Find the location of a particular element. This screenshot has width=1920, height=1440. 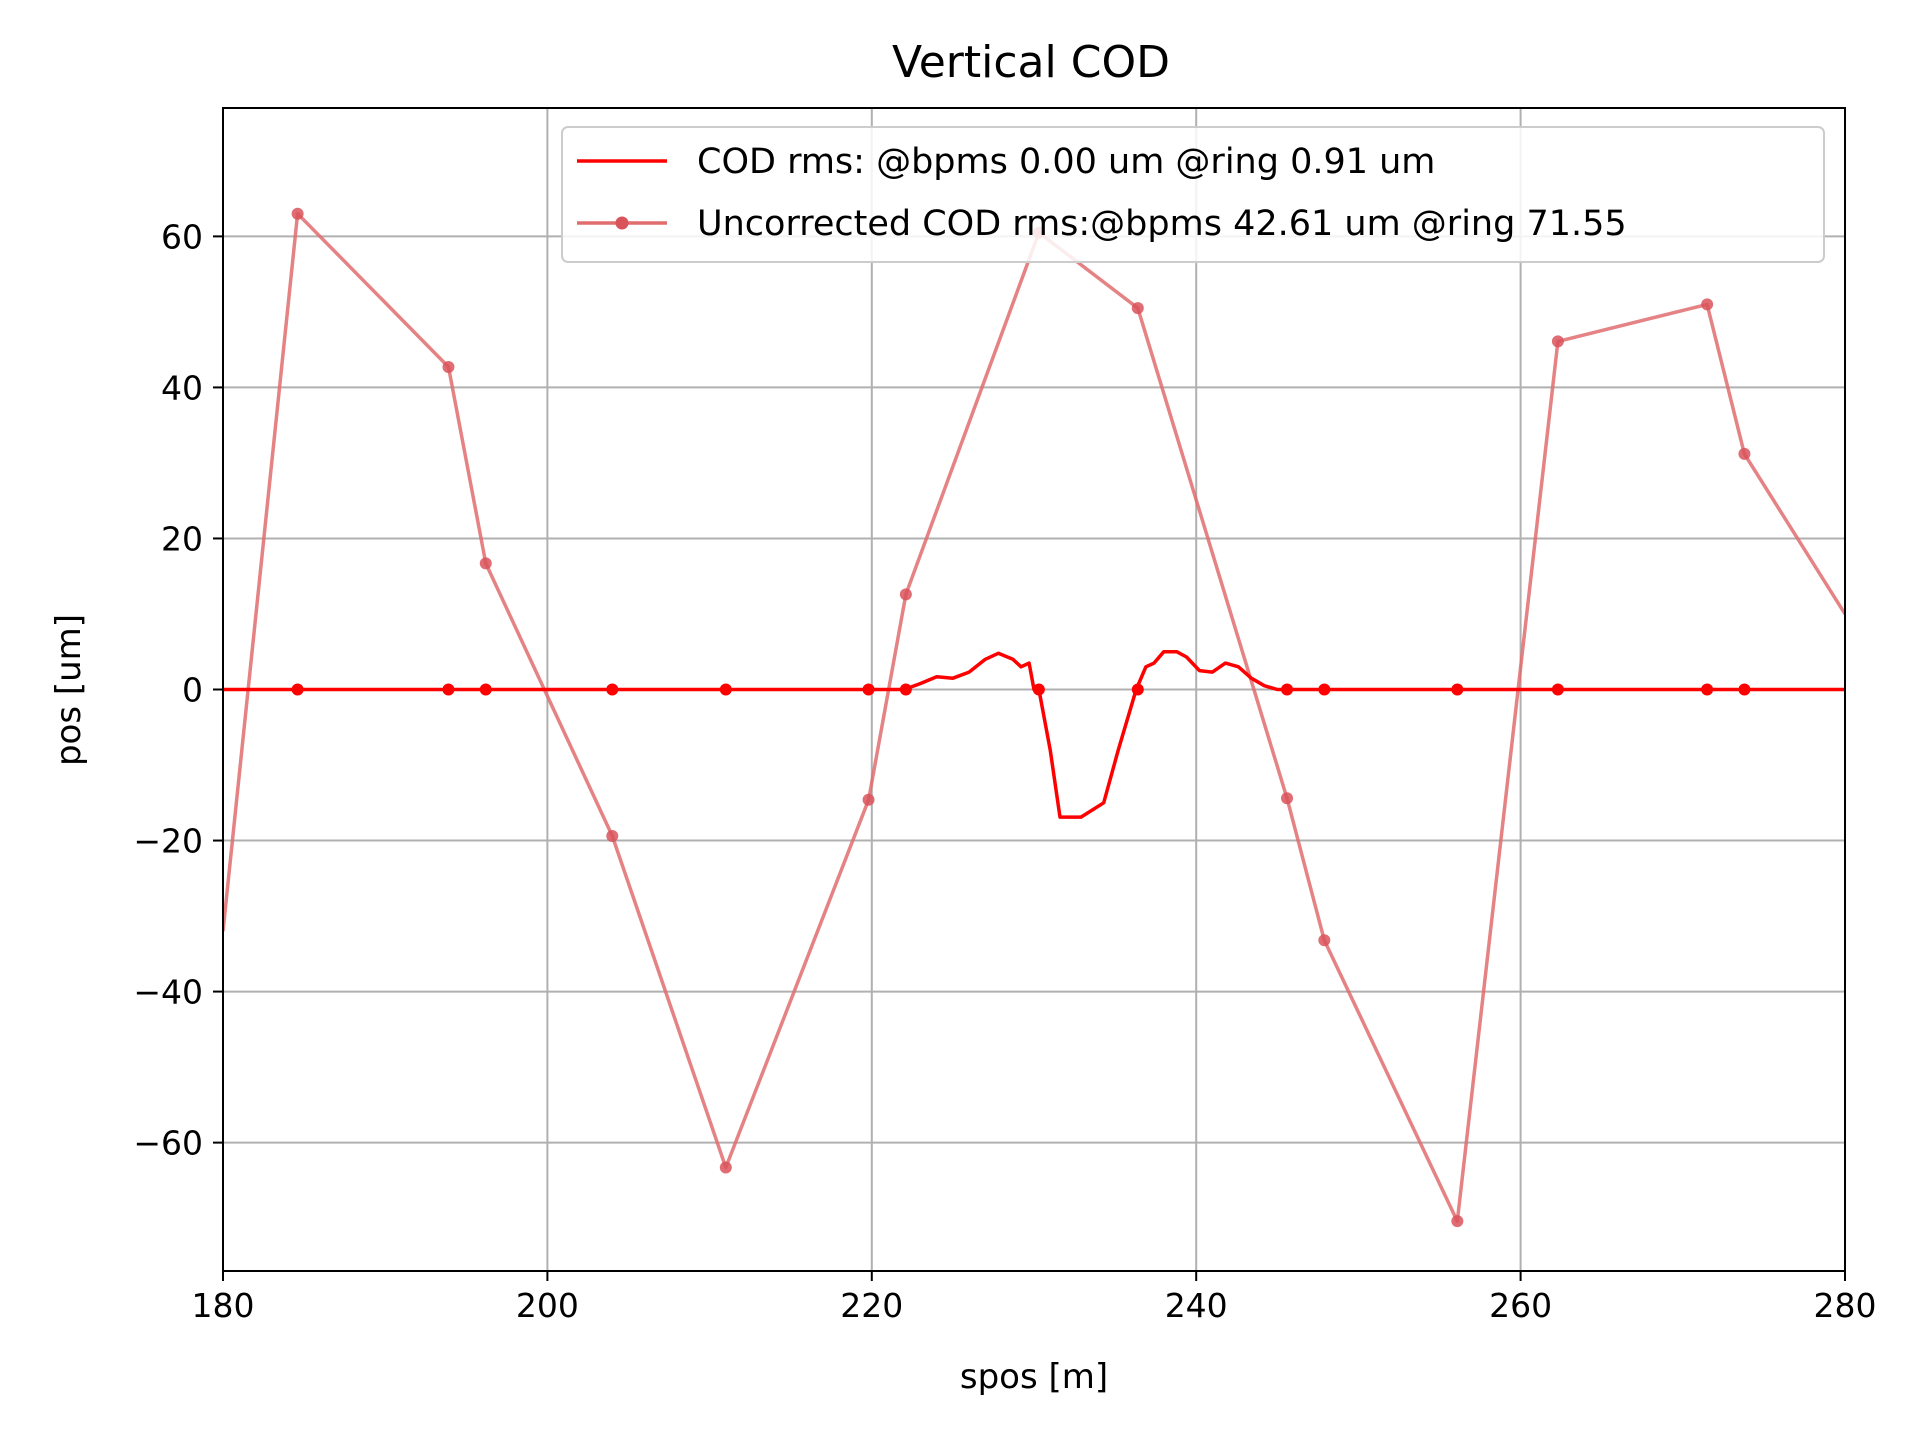

legend-box is located at coordinates (1193, 194).